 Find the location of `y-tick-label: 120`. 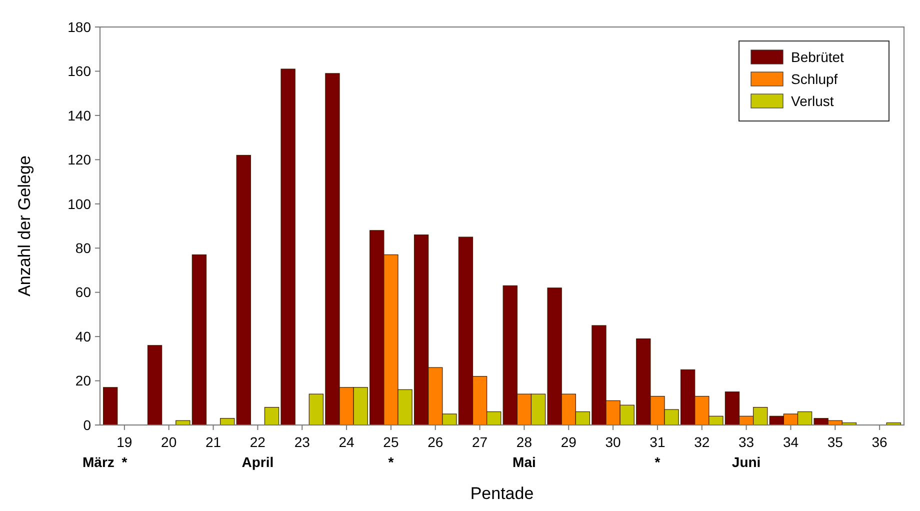

y-tick-label: 120 is located at coordinates (80, 160).